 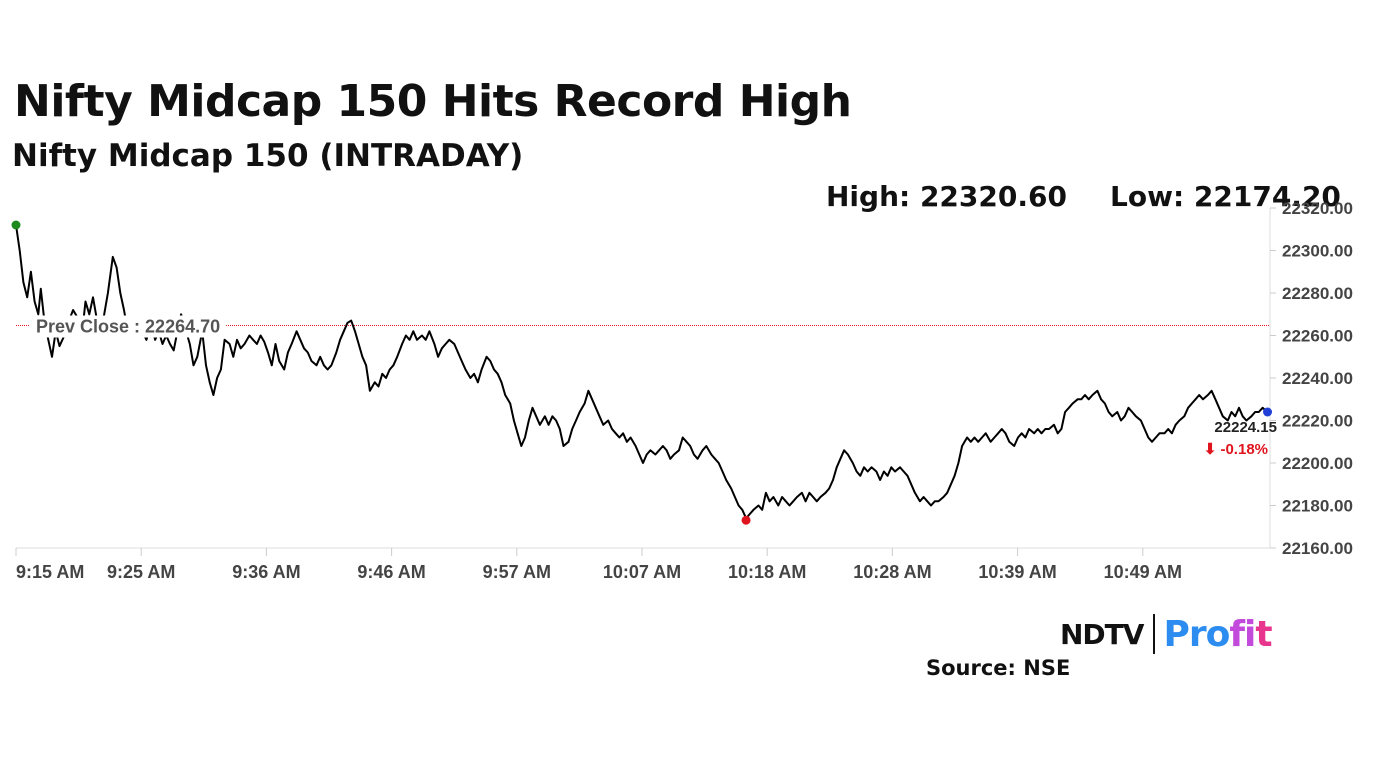 I want to click on prev-close-label: Prev Close : 22264.70, so click(x=128, y=327).